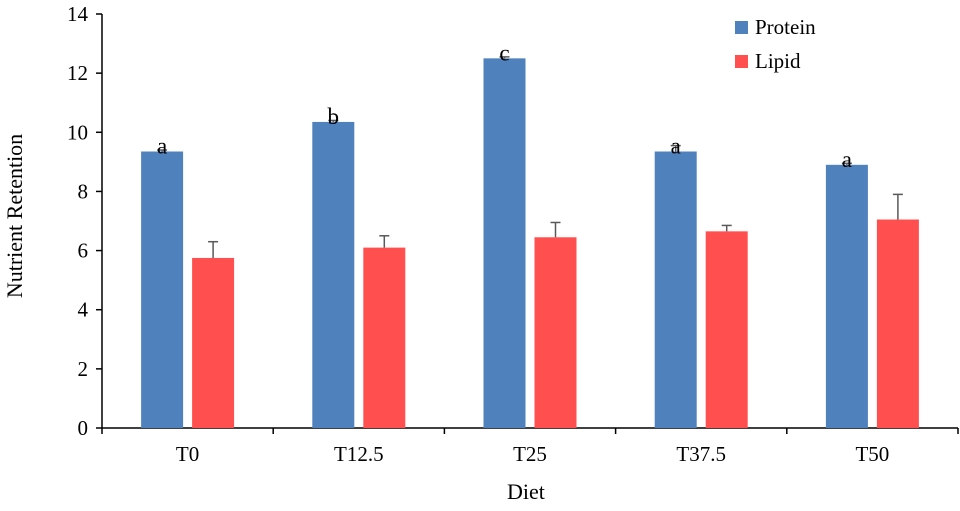 This screenshot has height=511, width=960. I want to click on y-tick-label: 14, so click(78, 14).